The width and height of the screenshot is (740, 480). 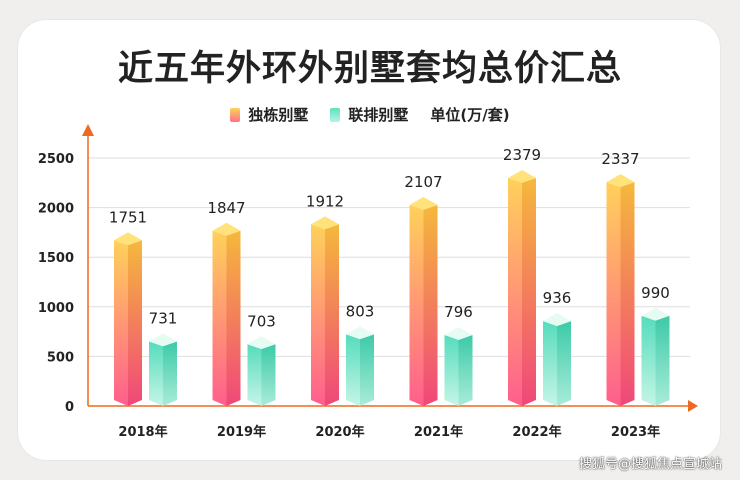 I want to click on x-axis-arrow, so click(x=693, y=406).